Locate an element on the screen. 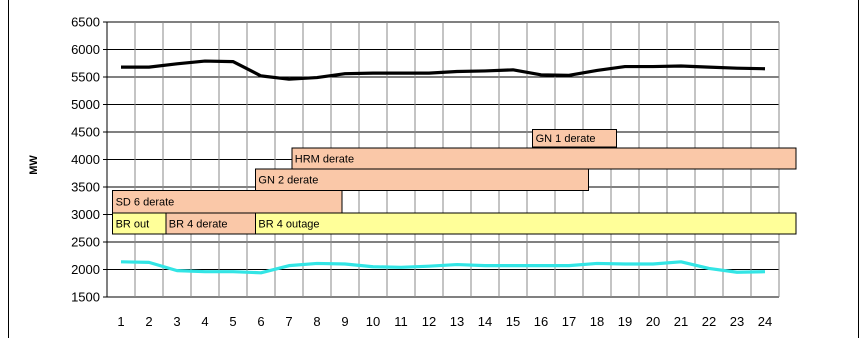 The height and width of the screenshot is (338, 867). x-tick-label: 4 is located at coordinates (204, 321).